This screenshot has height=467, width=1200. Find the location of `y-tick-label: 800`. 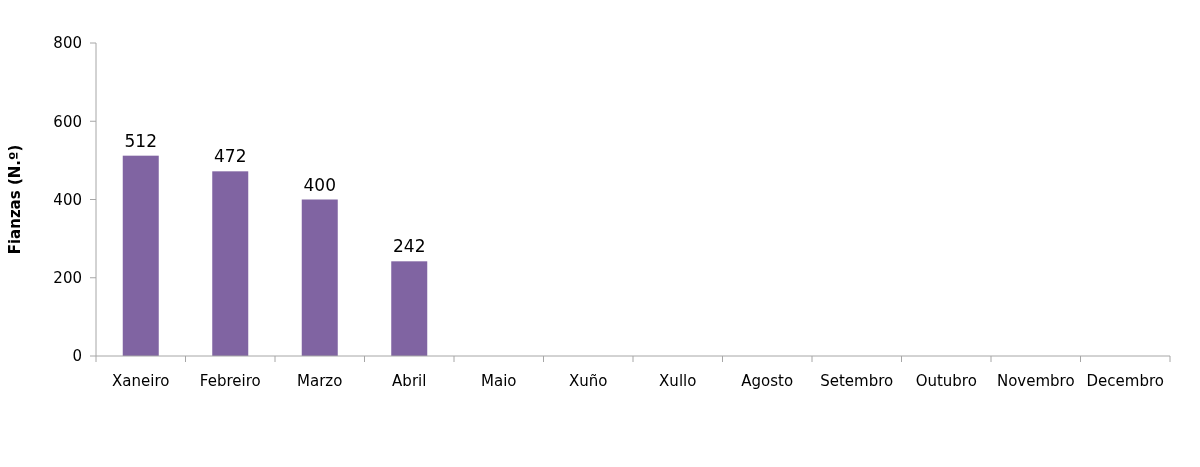

y-tick-label: 800 is located at coordinates (67, 43).